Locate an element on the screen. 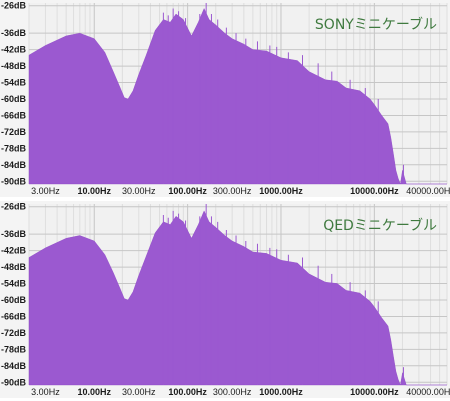 The image size is (450, 401). chart-title: QEDミニケーブル is located at coordinates (380, 225).